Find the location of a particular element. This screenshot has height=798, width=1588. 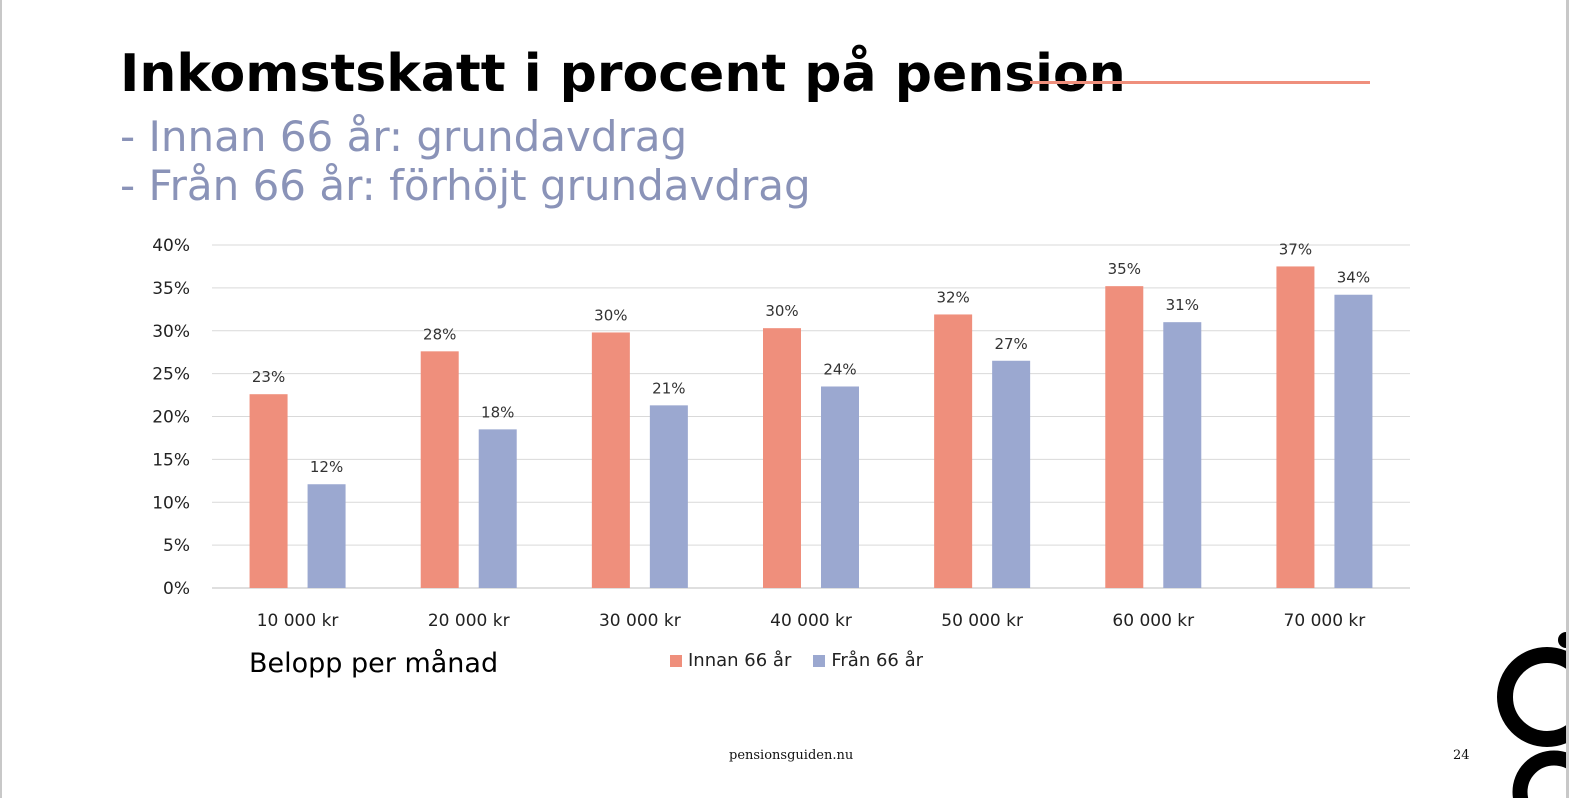

brand-logo-rings is located at coordinates (1534, 715).